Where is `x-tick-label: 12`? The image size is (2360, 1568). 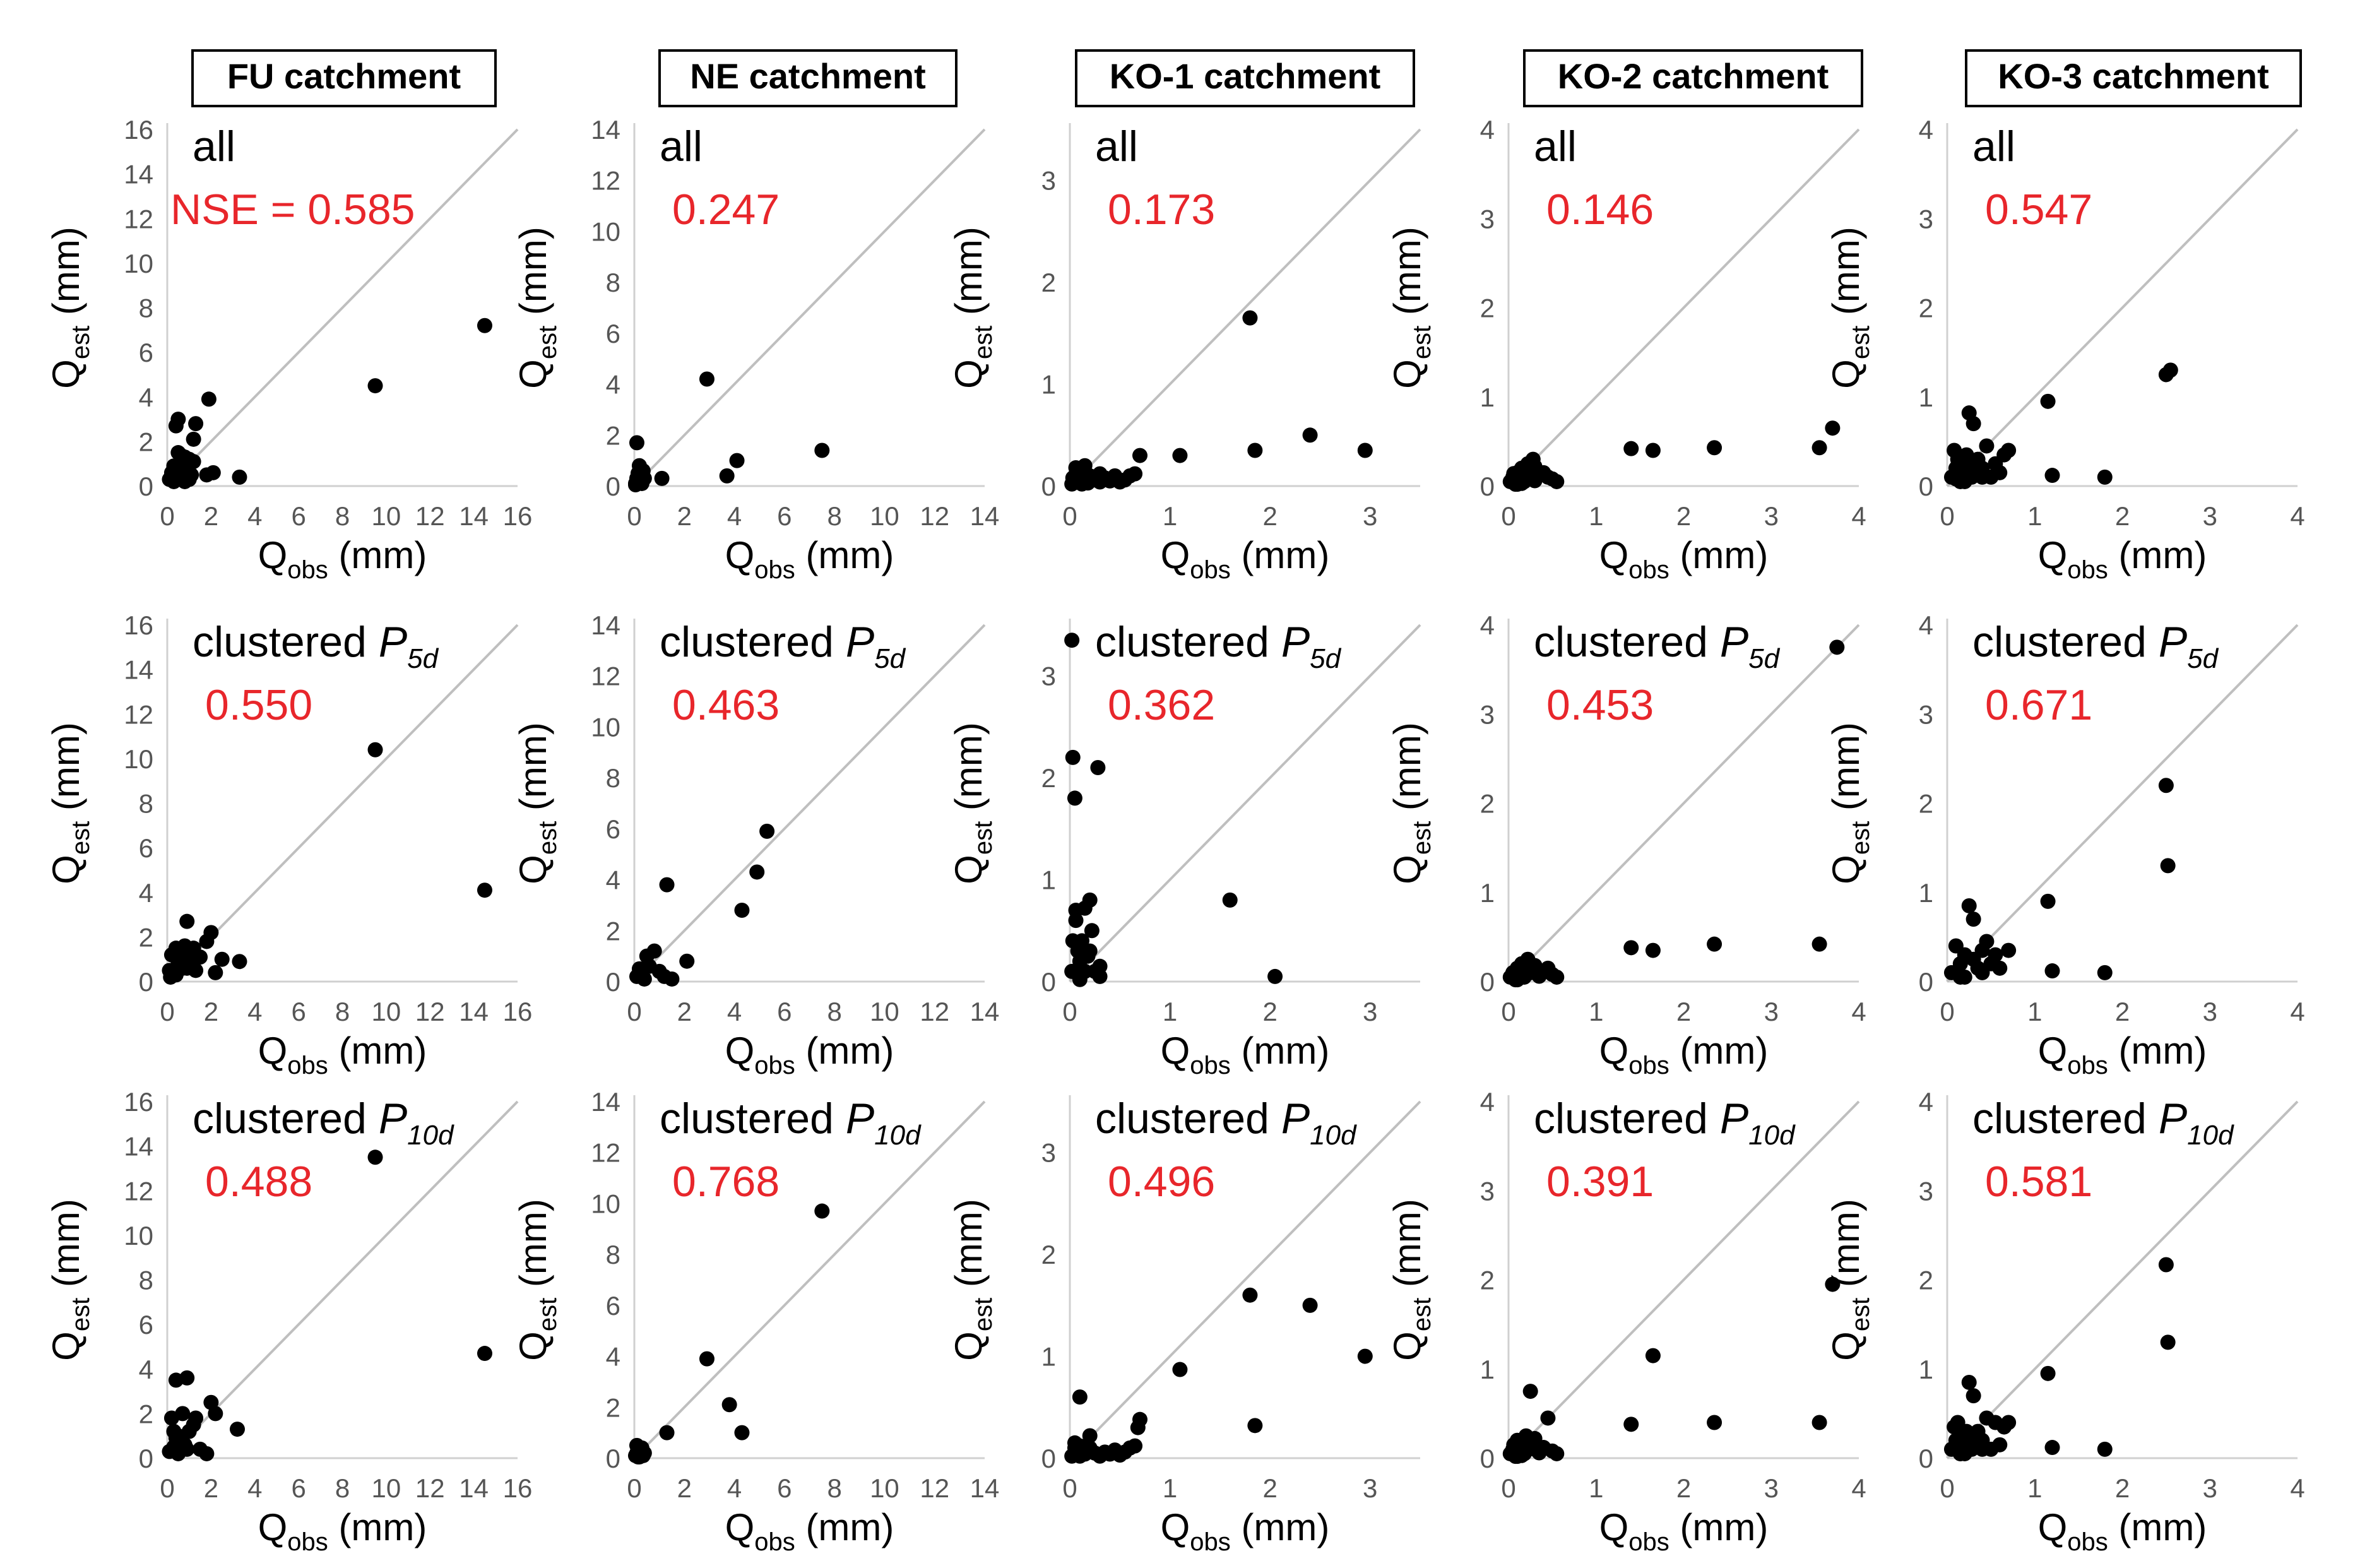 x-tick-label: 12 is located at coordinates (934, 1488).